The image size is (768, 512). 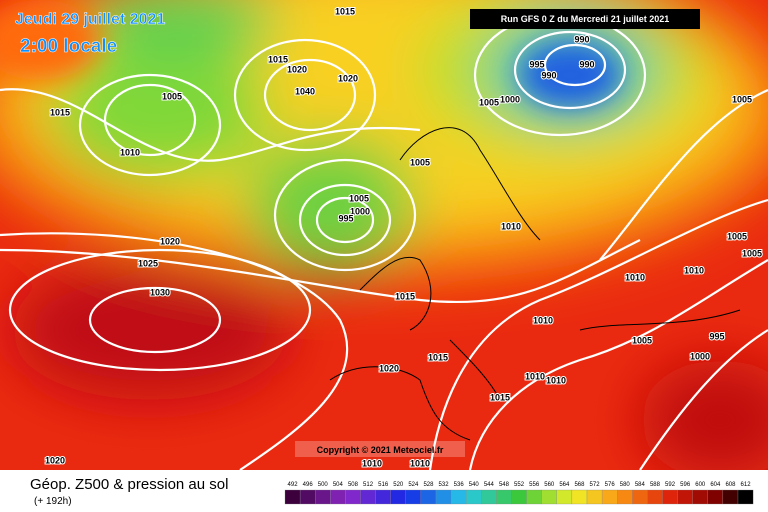 I want to click on run-box, so click(x=585, y=19).